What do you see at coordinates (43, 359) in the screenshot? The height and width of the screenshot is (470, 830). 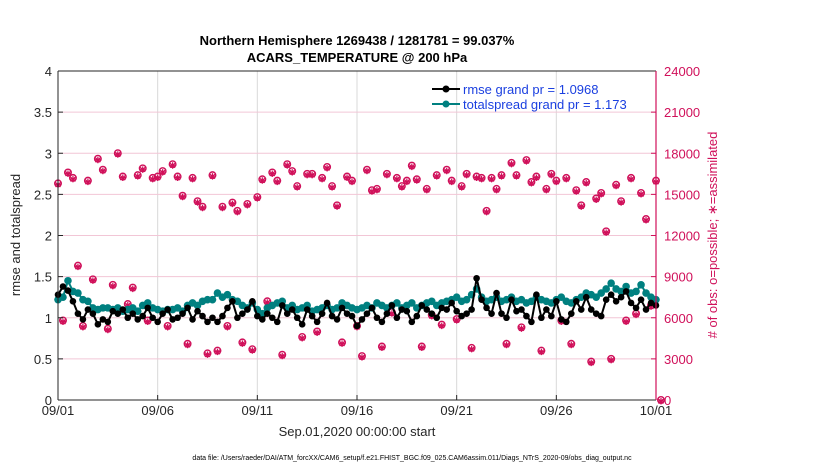 I see `y-tick-label: 0.5` at bounding box center [43, 359].